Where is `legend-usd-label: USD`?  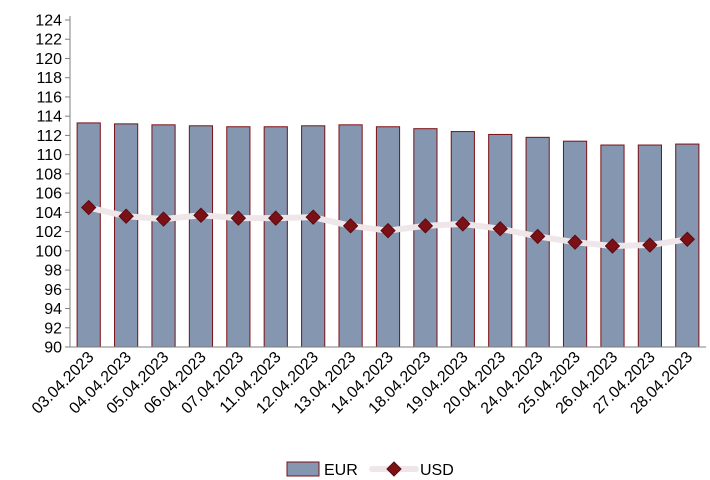
legend-usd-label: USD is located at coordinates (437, 470).